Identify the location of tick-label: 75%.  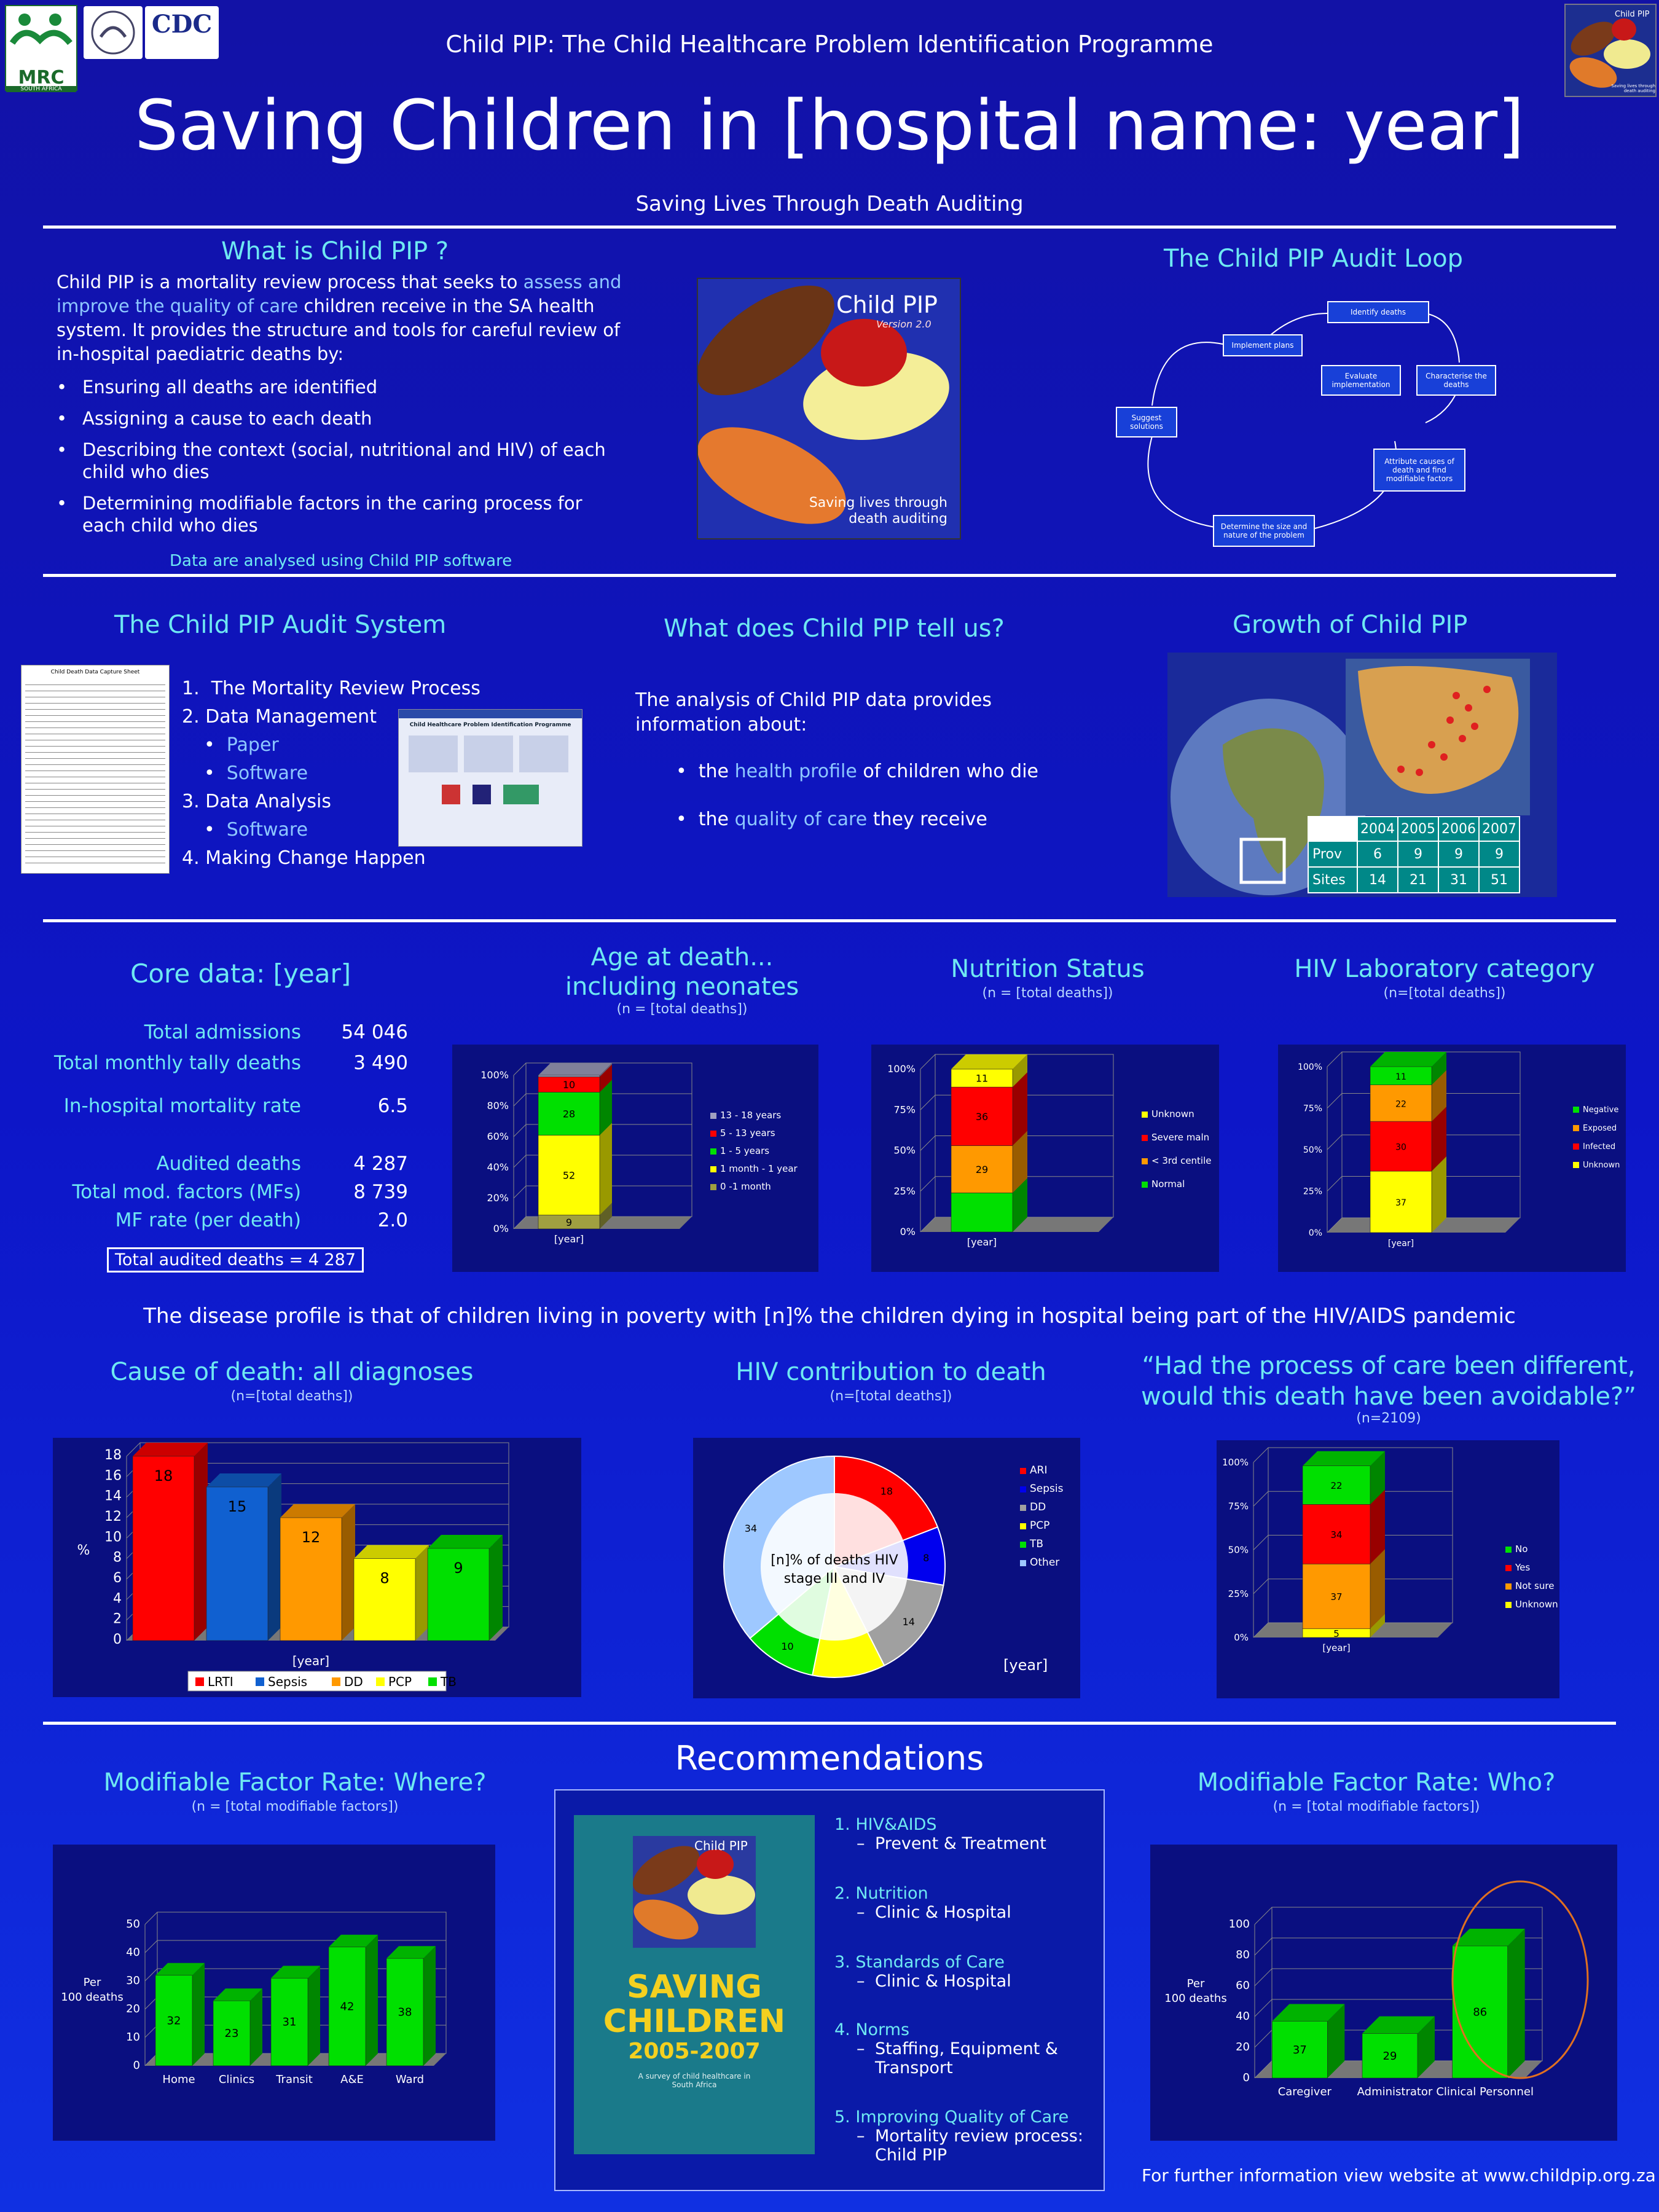
(1312, 1109).